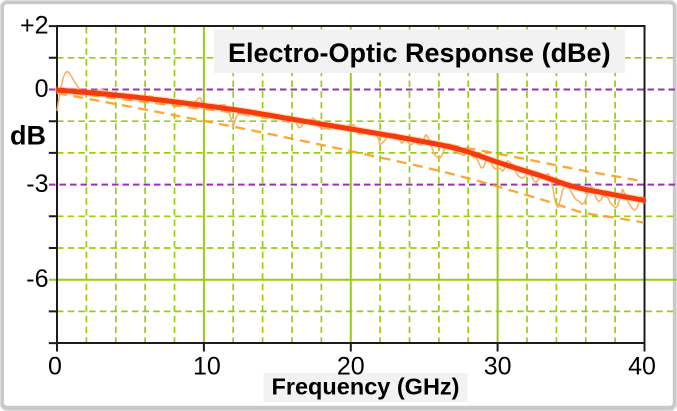 Image resolution: width=677 pixels, height=411 pixels. What do you see at coordinates (28, 136) in the screenshot?
I see `svg-text: dB` at bounding box center [28, 136].